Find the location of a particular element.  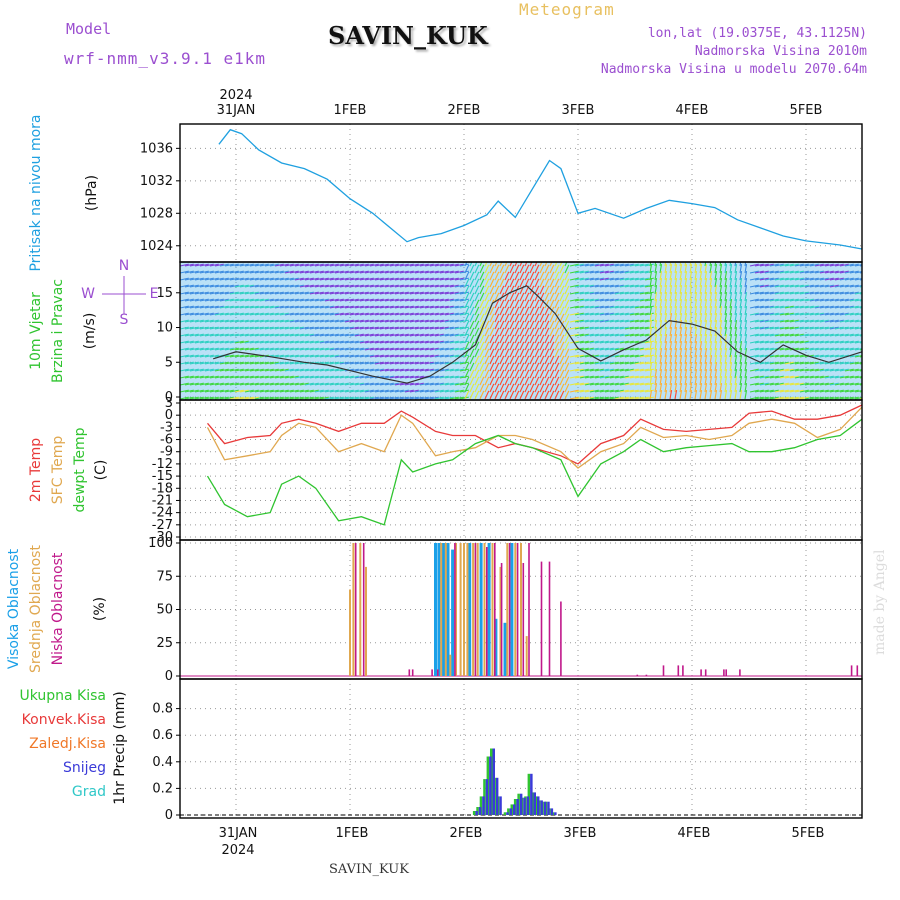

y-tick-label: 0 is located at coordinates (169, 815).